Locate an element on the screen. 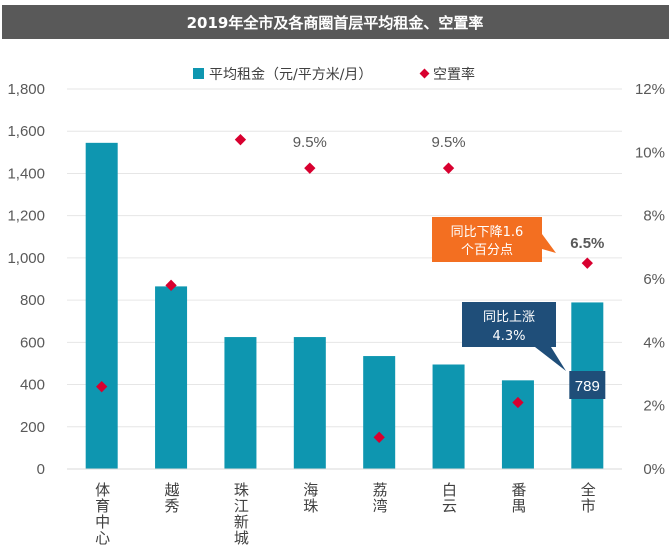 This screenshot has height=546, width=671. left-tick-label: 1,600 is located at coordinates (26, 131).